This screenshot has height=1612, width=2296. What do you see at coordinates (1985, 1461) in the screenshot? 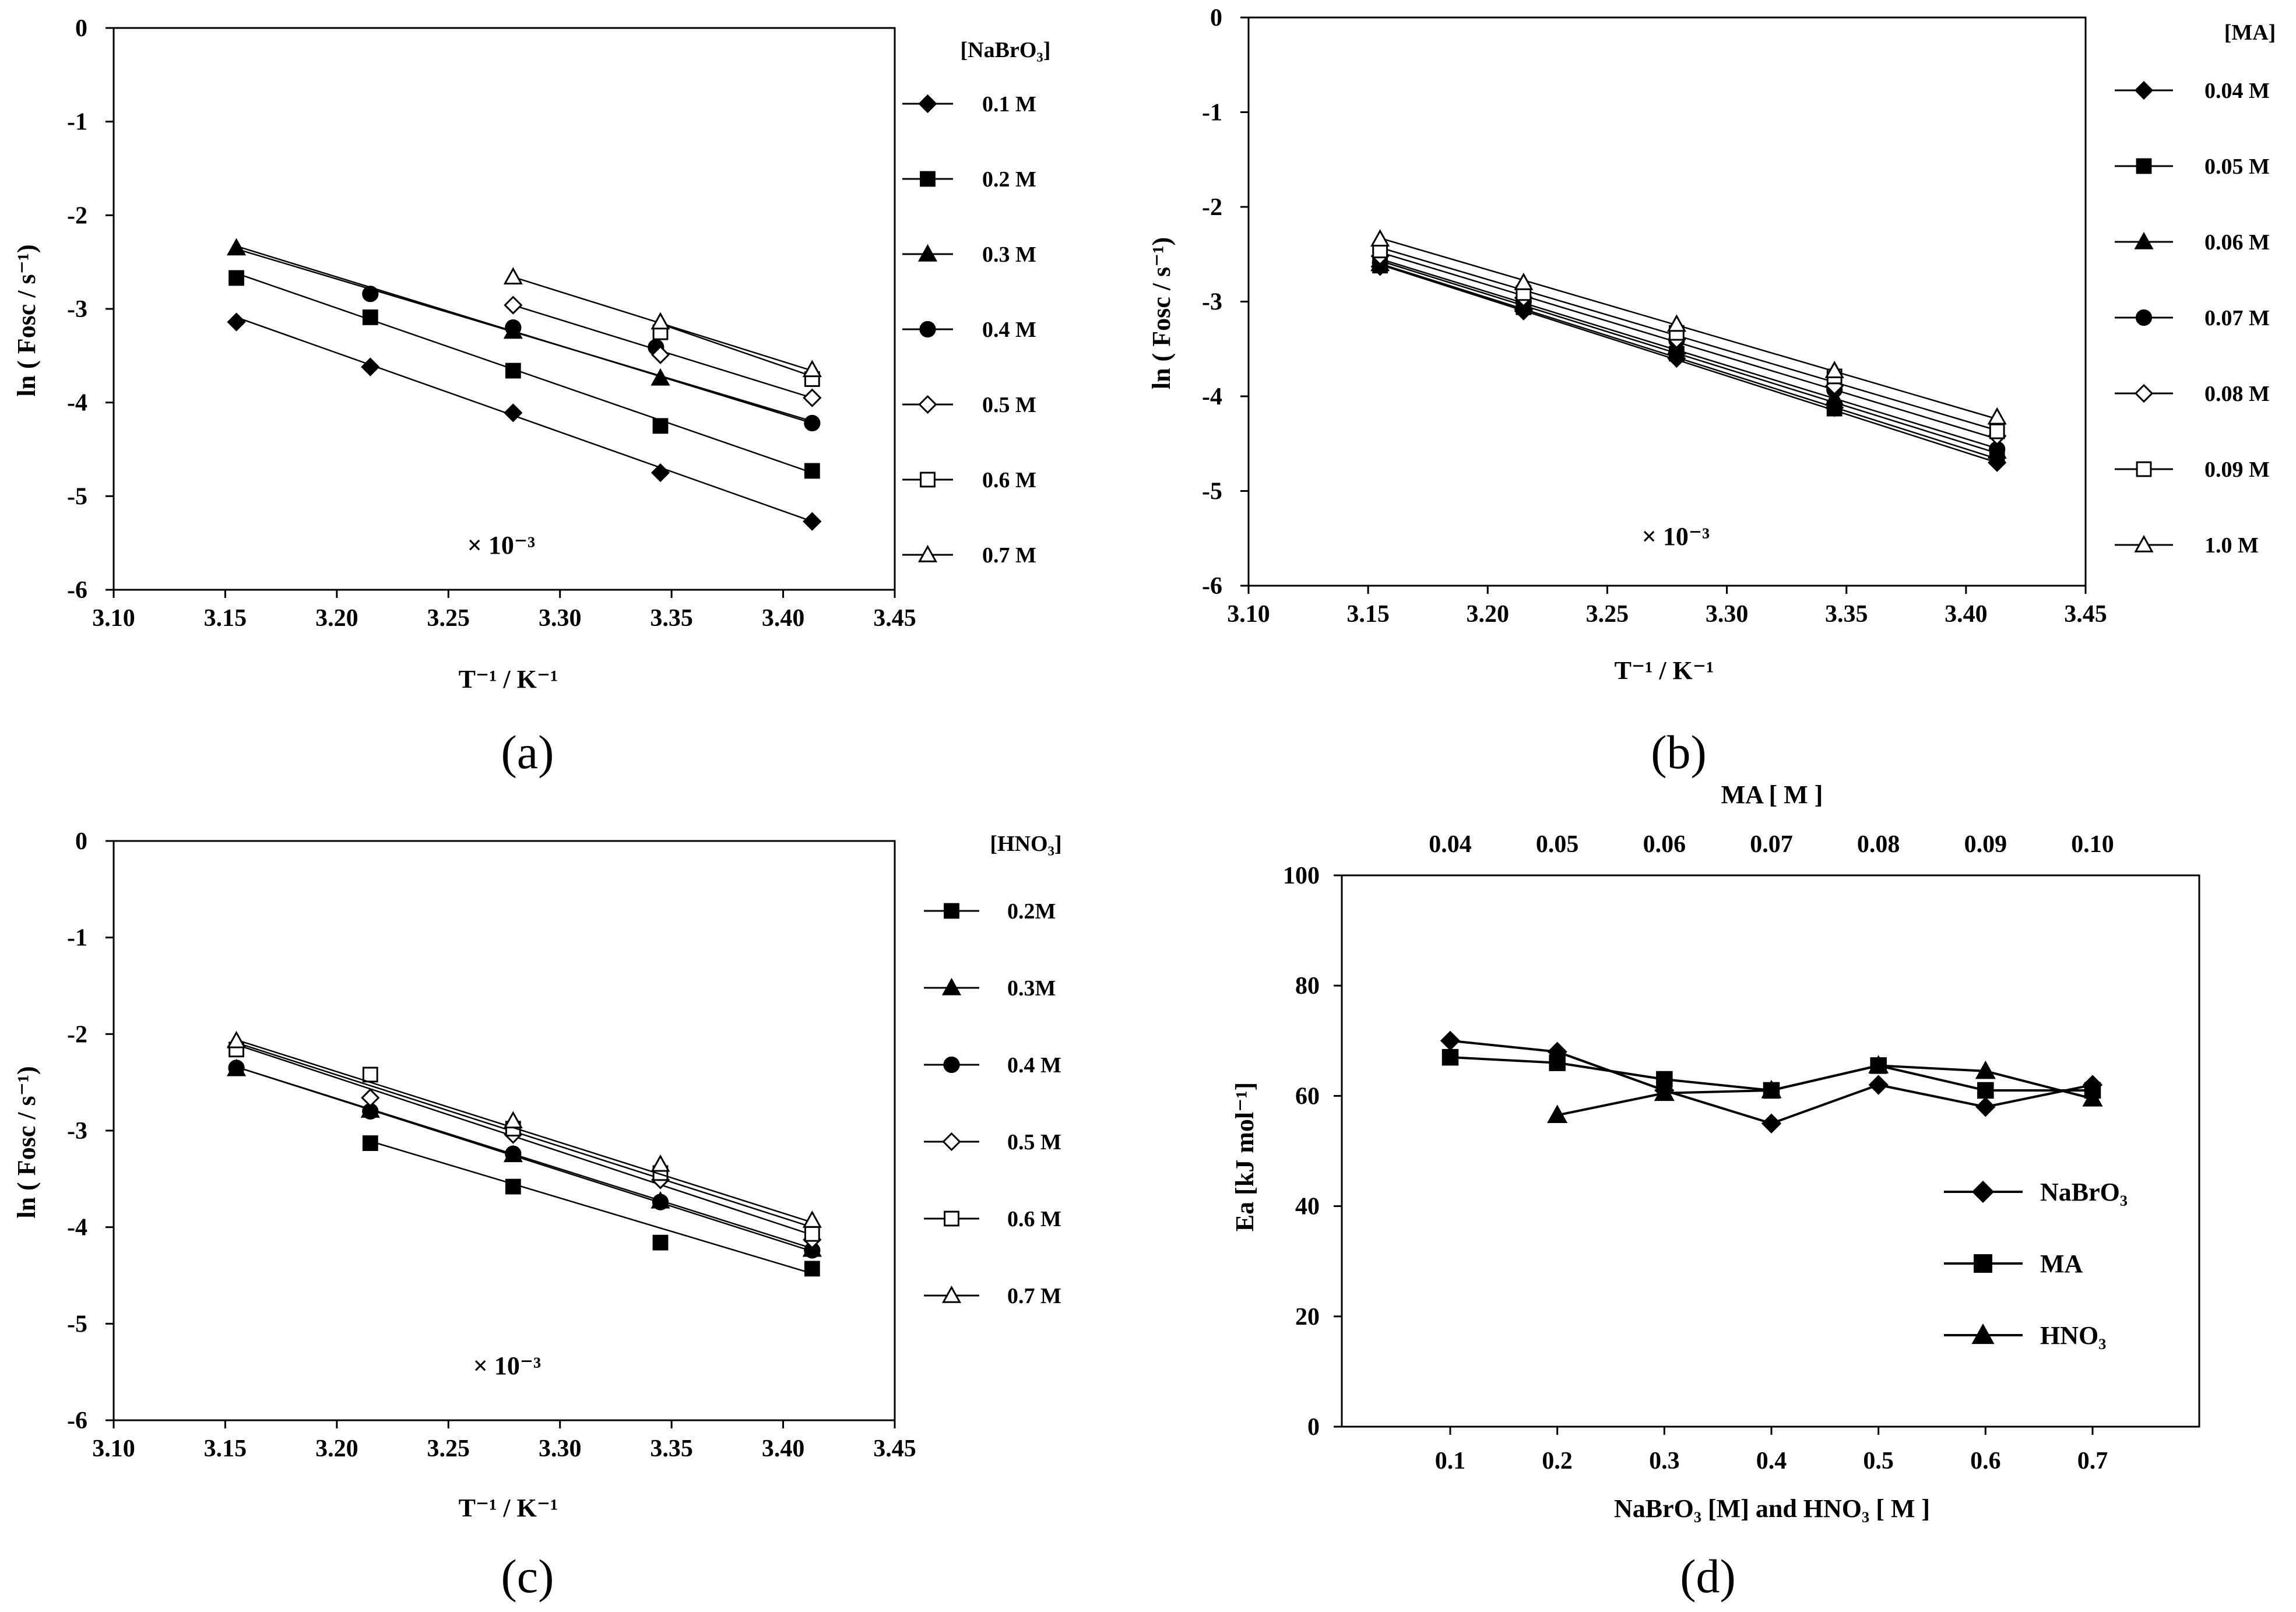
I see `x-tick-label: 0.6` at bounding box center [1985, 1461].